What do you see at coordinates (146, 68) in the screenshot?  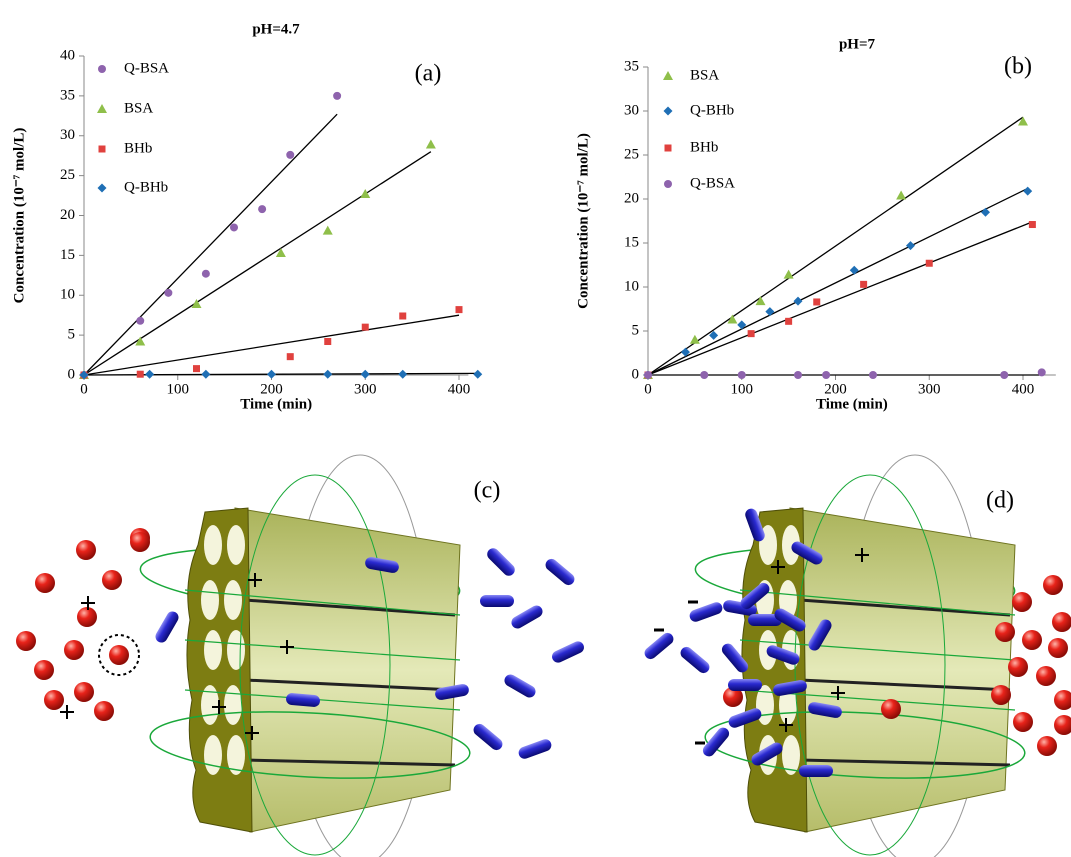 I see `legend-label: Q-BSA` at bounding box center [146, 68].